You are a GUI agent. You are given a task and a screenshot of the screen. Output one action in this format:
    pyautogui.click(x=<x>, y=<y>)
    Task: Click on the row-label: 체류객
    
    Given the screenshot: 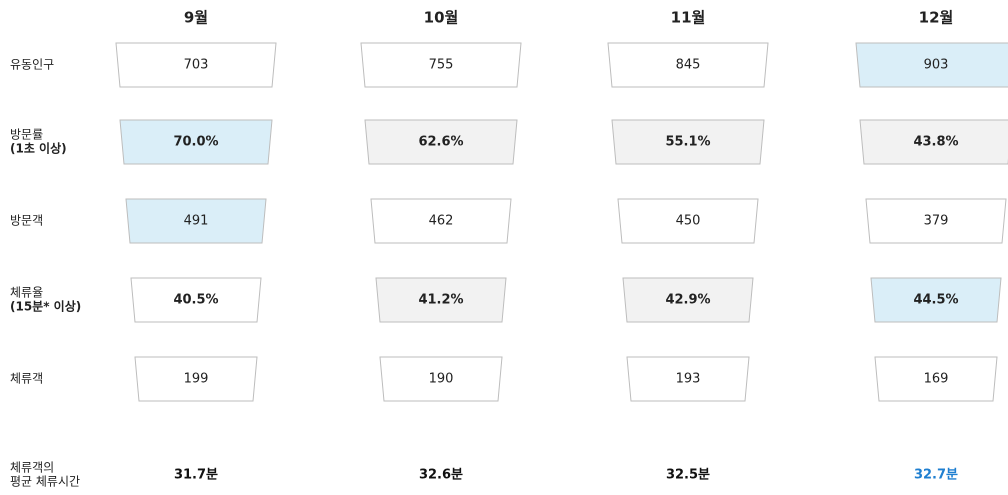 What is the action you would take?
    pyautogui.click(x=26, y=379)
    